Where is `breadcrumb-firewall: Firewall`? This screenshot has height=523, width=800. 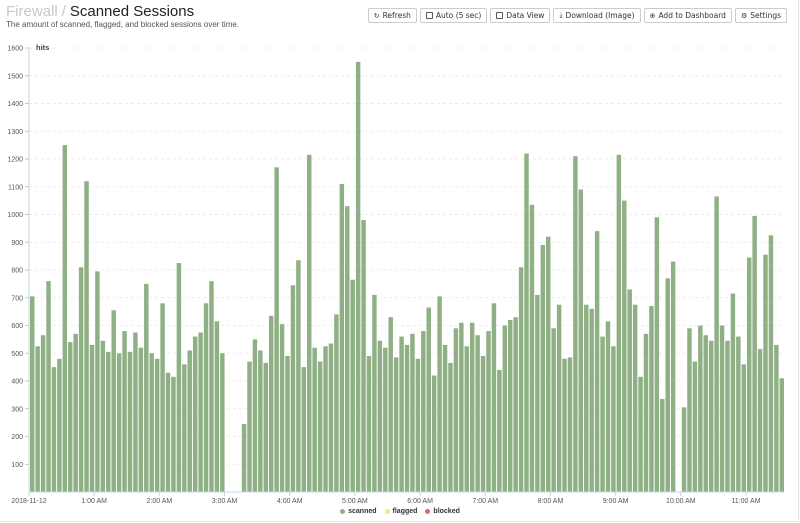
breadcrumb-firewall: Firewall is located at coordinates (32, 11).